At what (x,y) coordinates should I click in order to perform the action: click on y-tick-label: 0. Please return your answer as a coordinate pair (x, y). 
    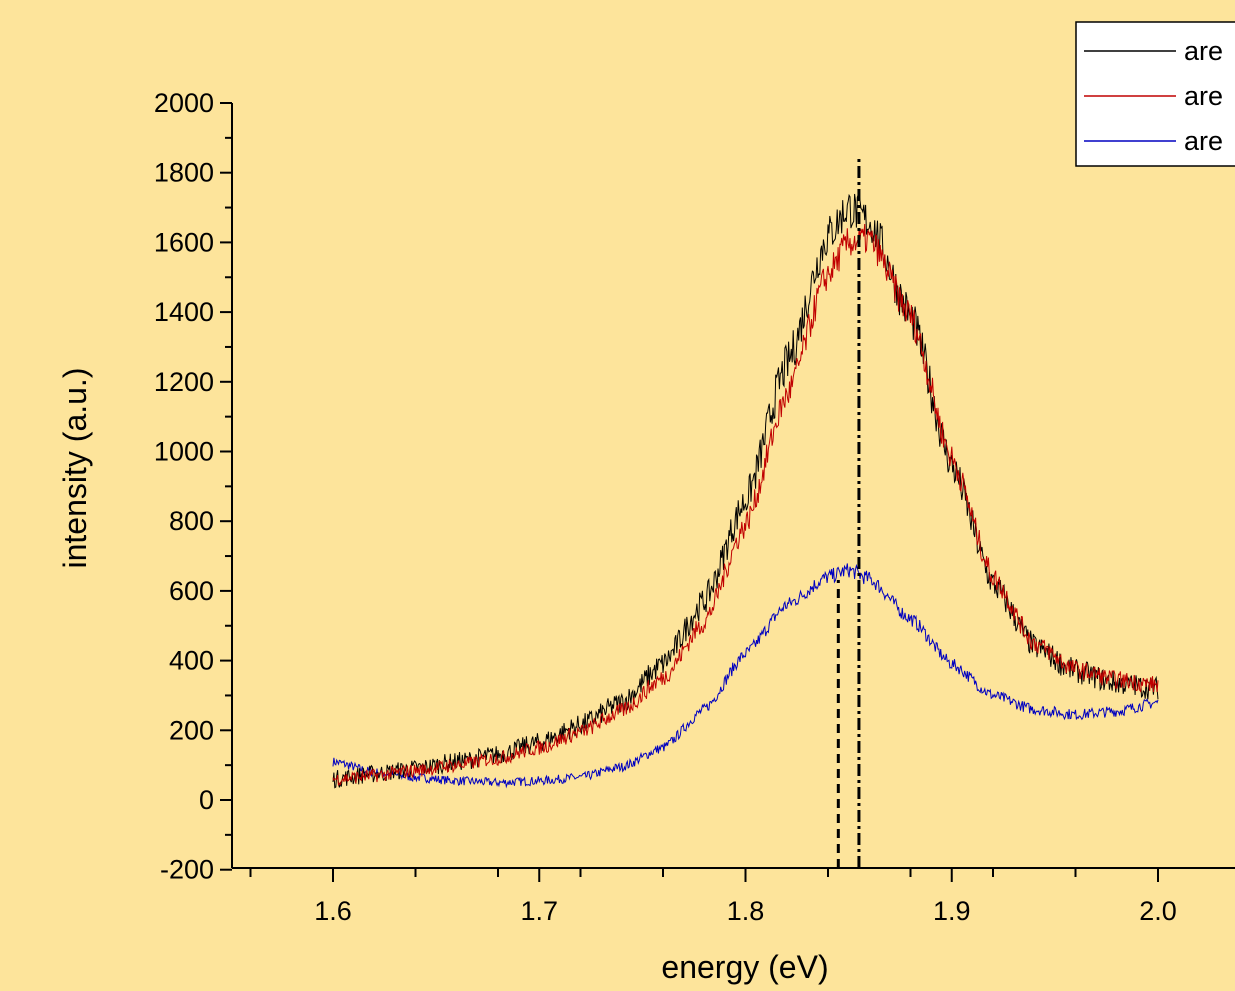
    Looking at the image, I should click on (206, 800).